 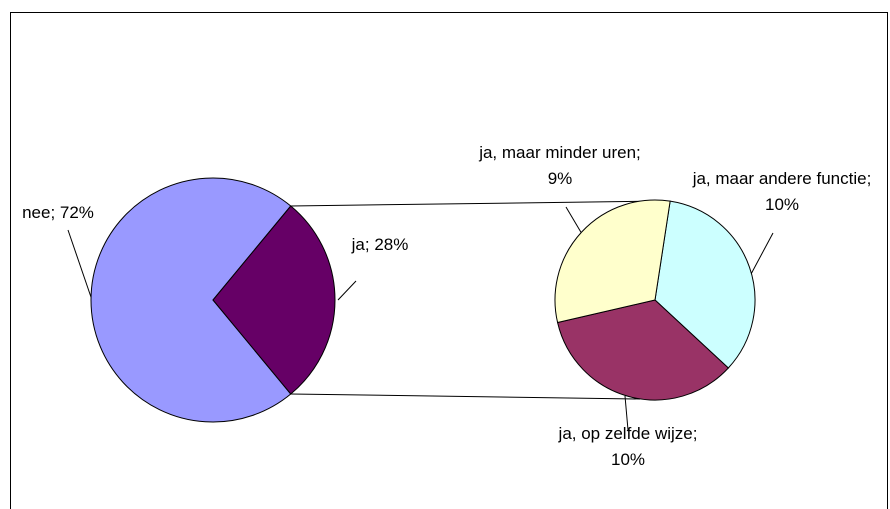 What do you see at coordinates (380, 244) in the screenshot?
I see `data-label: ja; 28%` at bounding box center [380, 244].